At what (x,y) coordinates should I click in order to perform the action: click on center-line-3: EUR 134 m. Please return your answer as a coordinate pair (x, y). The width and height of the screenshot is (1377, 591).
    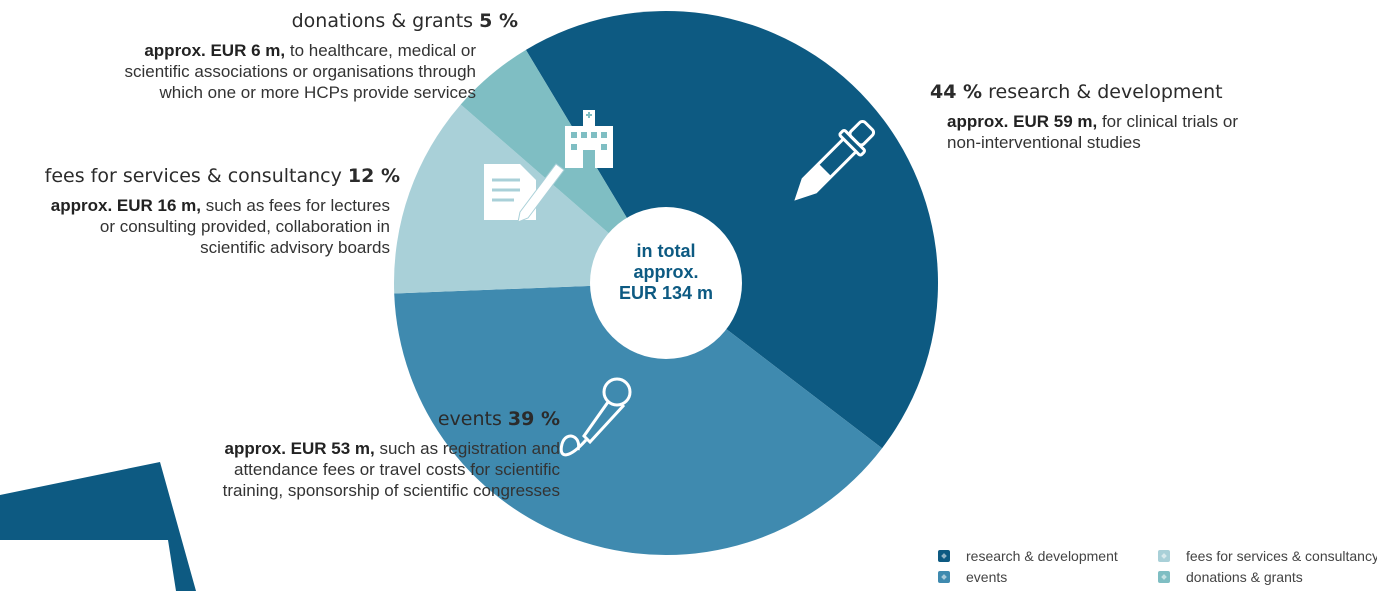
    Looking at the image, I should click on (666, 293).